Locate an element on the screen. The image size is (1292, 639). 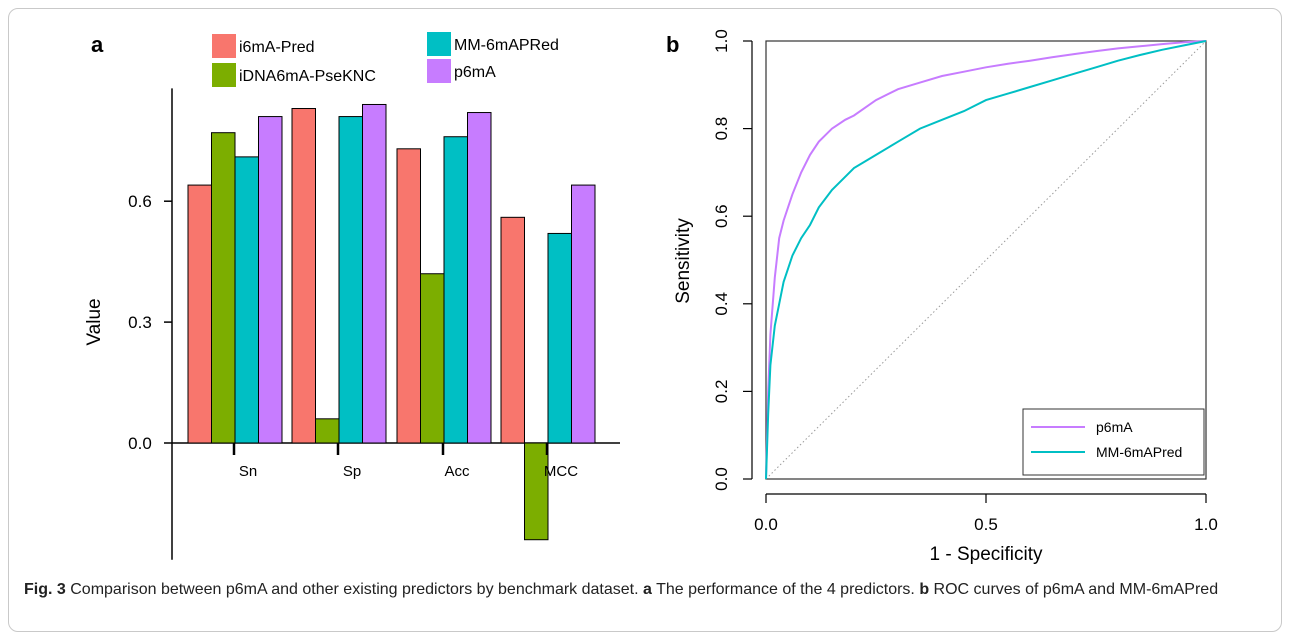
caption-part-b-text: ROC curves of p6mA and MM-6mAPred is located at coordinates (1076, 589).